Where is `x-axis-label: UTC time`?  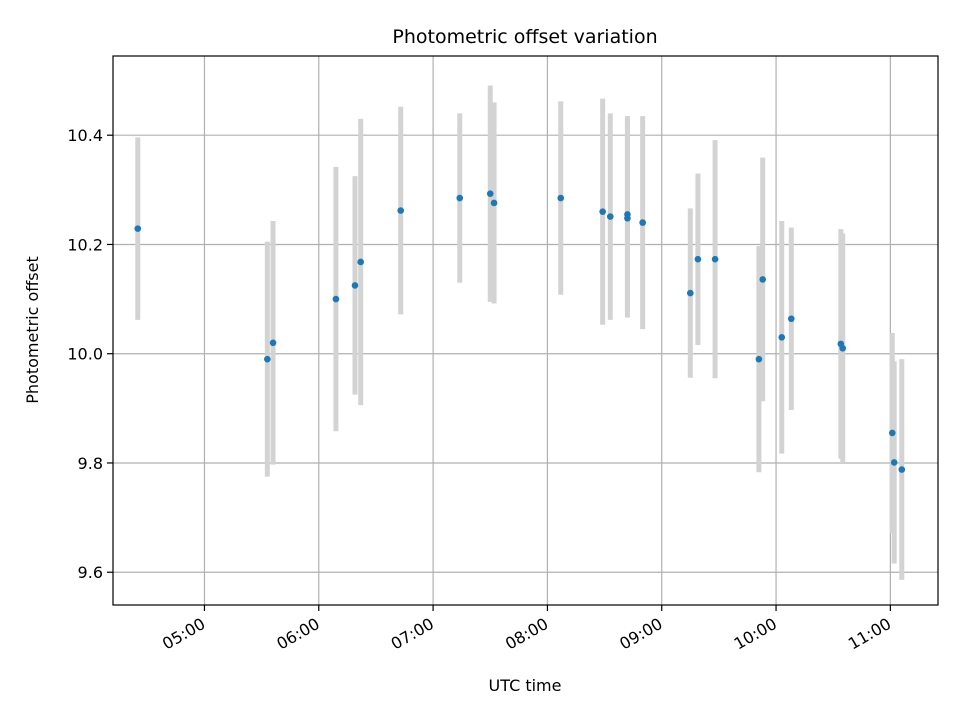
x-axis-label: UTC time is located at coordinates (525, 685).